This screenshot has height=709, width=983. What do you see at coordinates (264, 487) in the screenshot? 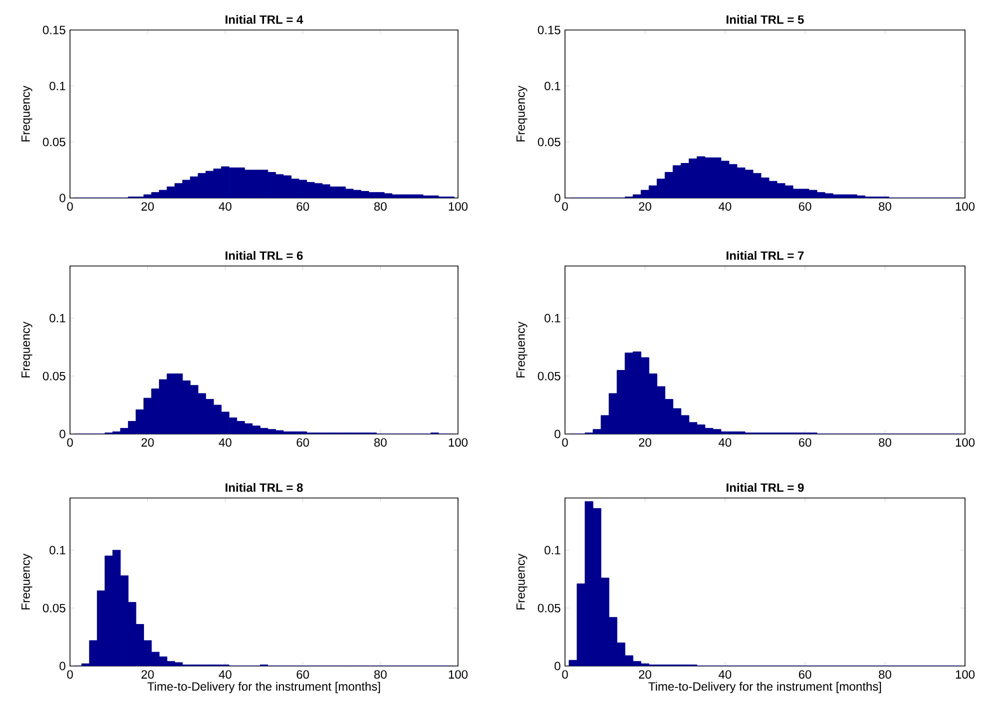
I see `chart-title: Initial TRL = 8` at bounding box center [264, 487].